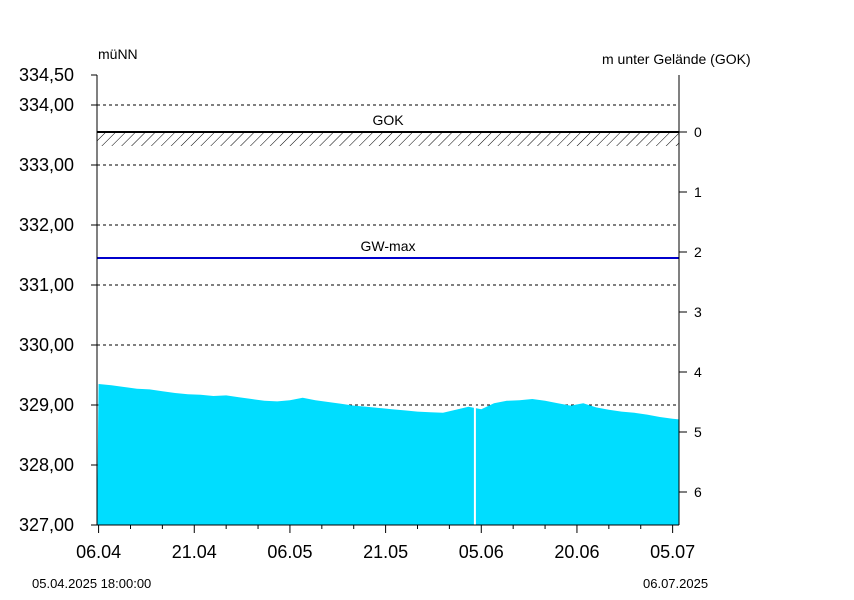 The width and height of the screenshot is (854, 600). What do you see at coordinates (672, 552) in the screenshot?
I see `x-tick-label-6: 05.07` at bounding box center [672, 552].